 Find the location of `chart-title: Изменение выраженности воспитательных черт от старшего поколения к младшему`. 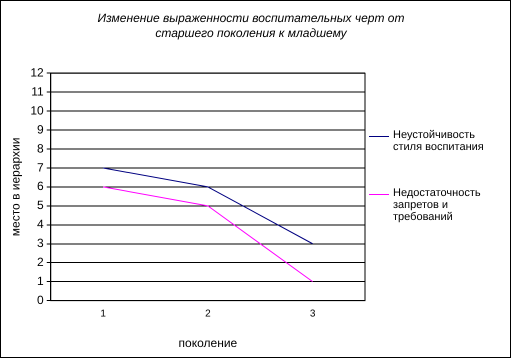

chart-title: Изменение выраженности воспитательных черт от старшего поколения к младшему is located at coordinates (251, 26).